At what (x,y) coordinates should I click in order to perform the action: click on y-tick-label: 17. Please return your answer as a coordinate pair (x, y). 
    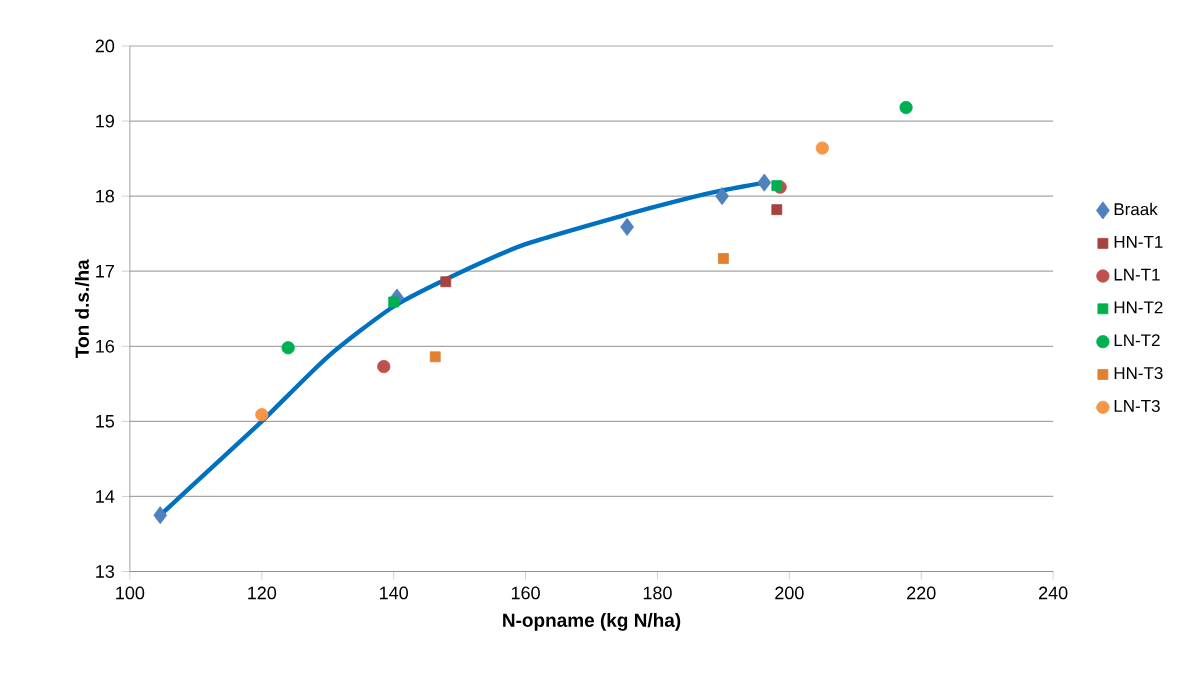
    Looking at the image, I should click on (105, 271).